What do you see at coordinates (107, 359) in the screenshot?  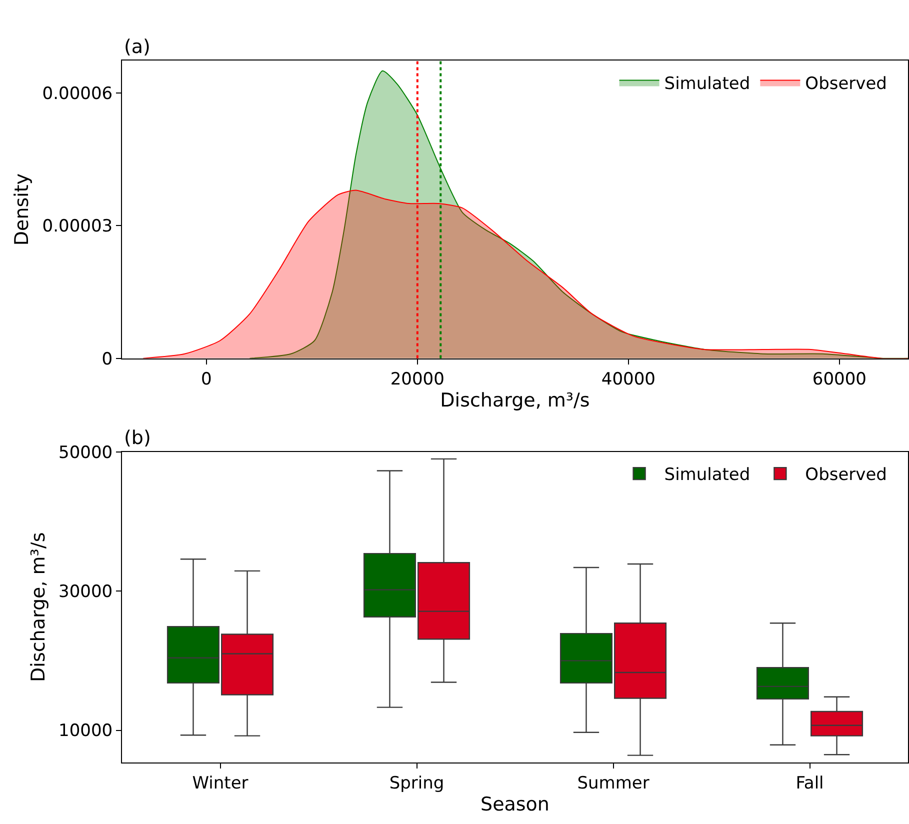 I see `y-tick-label: 0` at bounding box center [107, 359].